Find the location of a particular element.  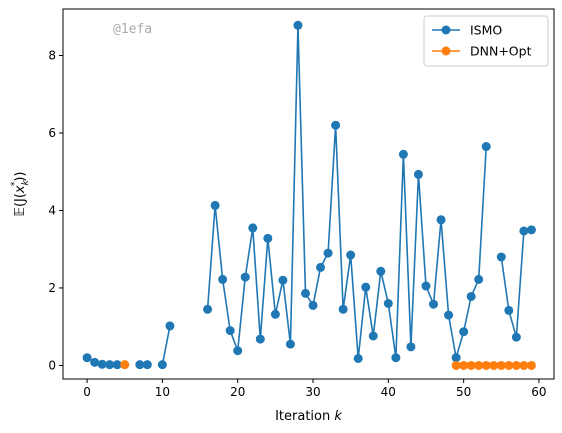

legend-box is located at coordinates (486, 41).